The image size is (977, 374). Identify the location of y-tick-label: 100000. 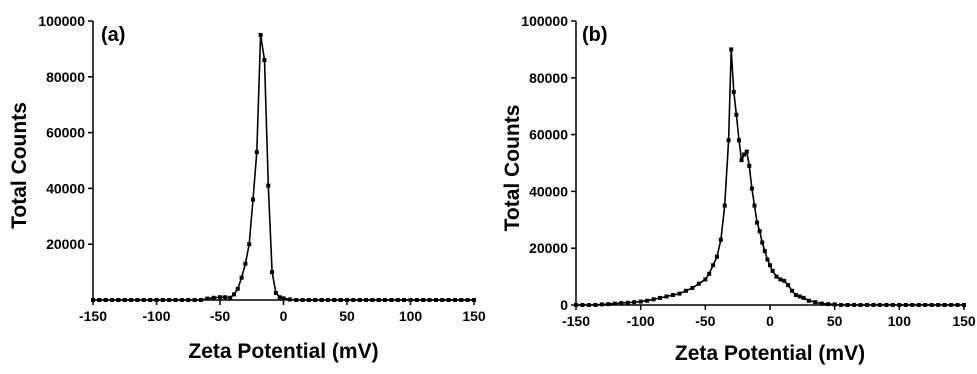
(544, 21).